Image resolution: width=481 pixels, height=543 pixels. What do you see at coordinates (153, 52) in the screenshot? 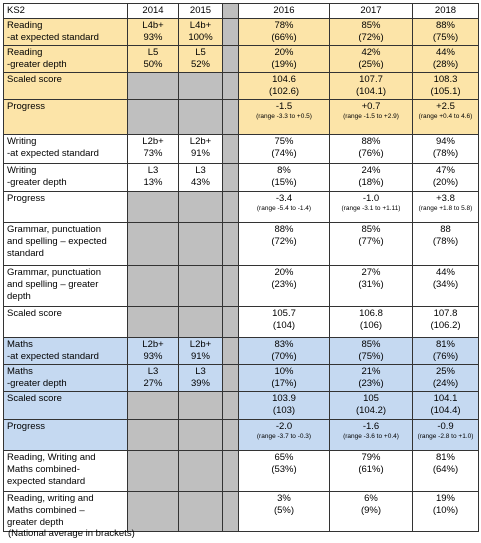
I see `cell-value: L5` at bounding box center [153, 52].